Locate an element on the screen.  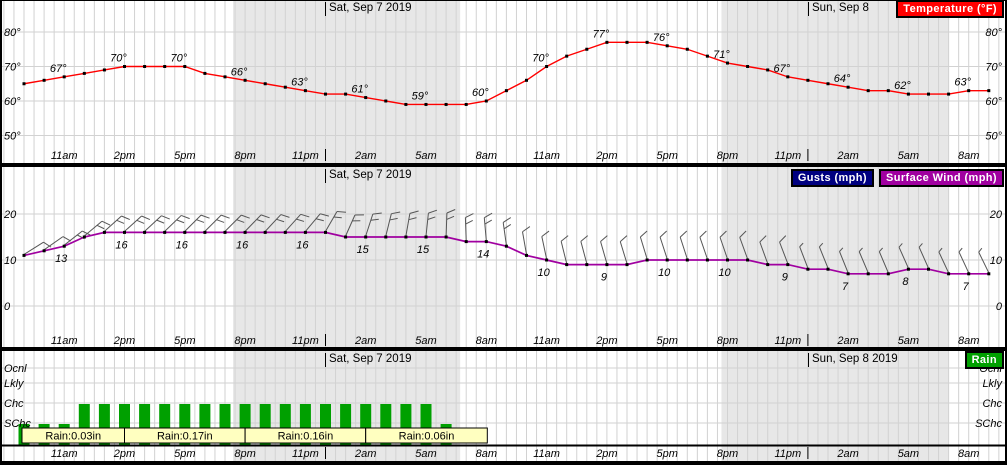
y-tick-label: 20 is located at coordinates (10, 215).